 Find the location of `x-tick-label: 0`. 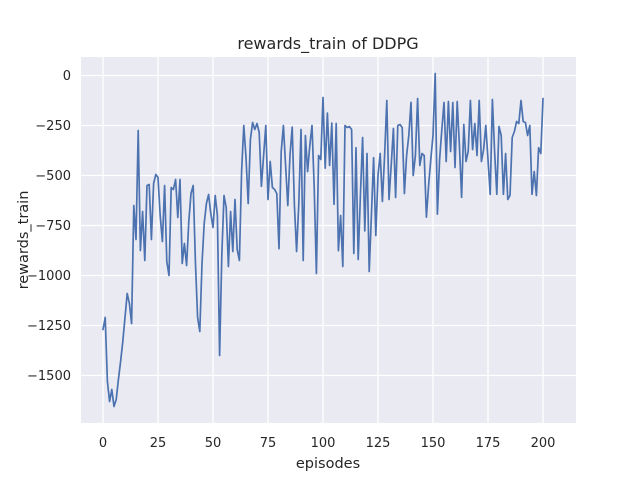

x-tick-label: 0 is located at coordinates (103, 443).